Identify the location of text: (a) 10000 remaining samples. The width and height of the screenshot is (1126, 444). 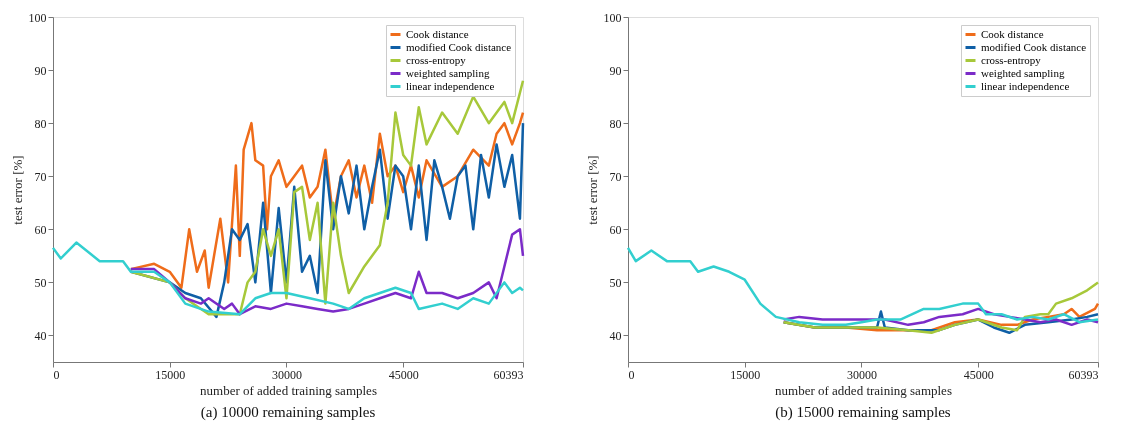
(288, 412).